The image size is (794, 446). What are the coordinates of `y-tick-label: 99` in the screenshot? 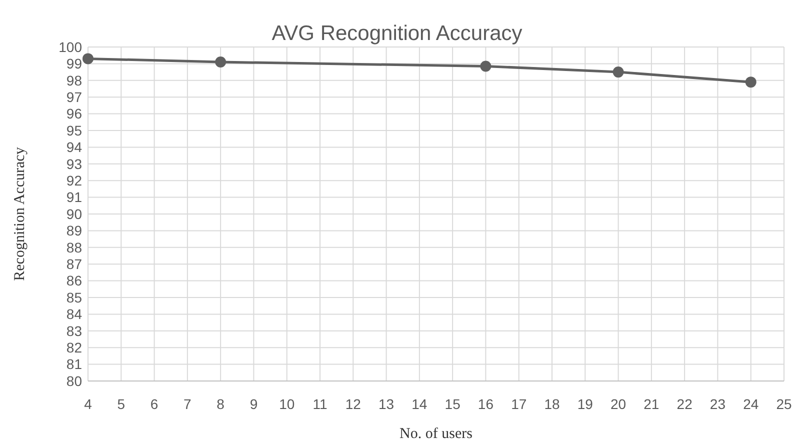 It's located at (74, 64).